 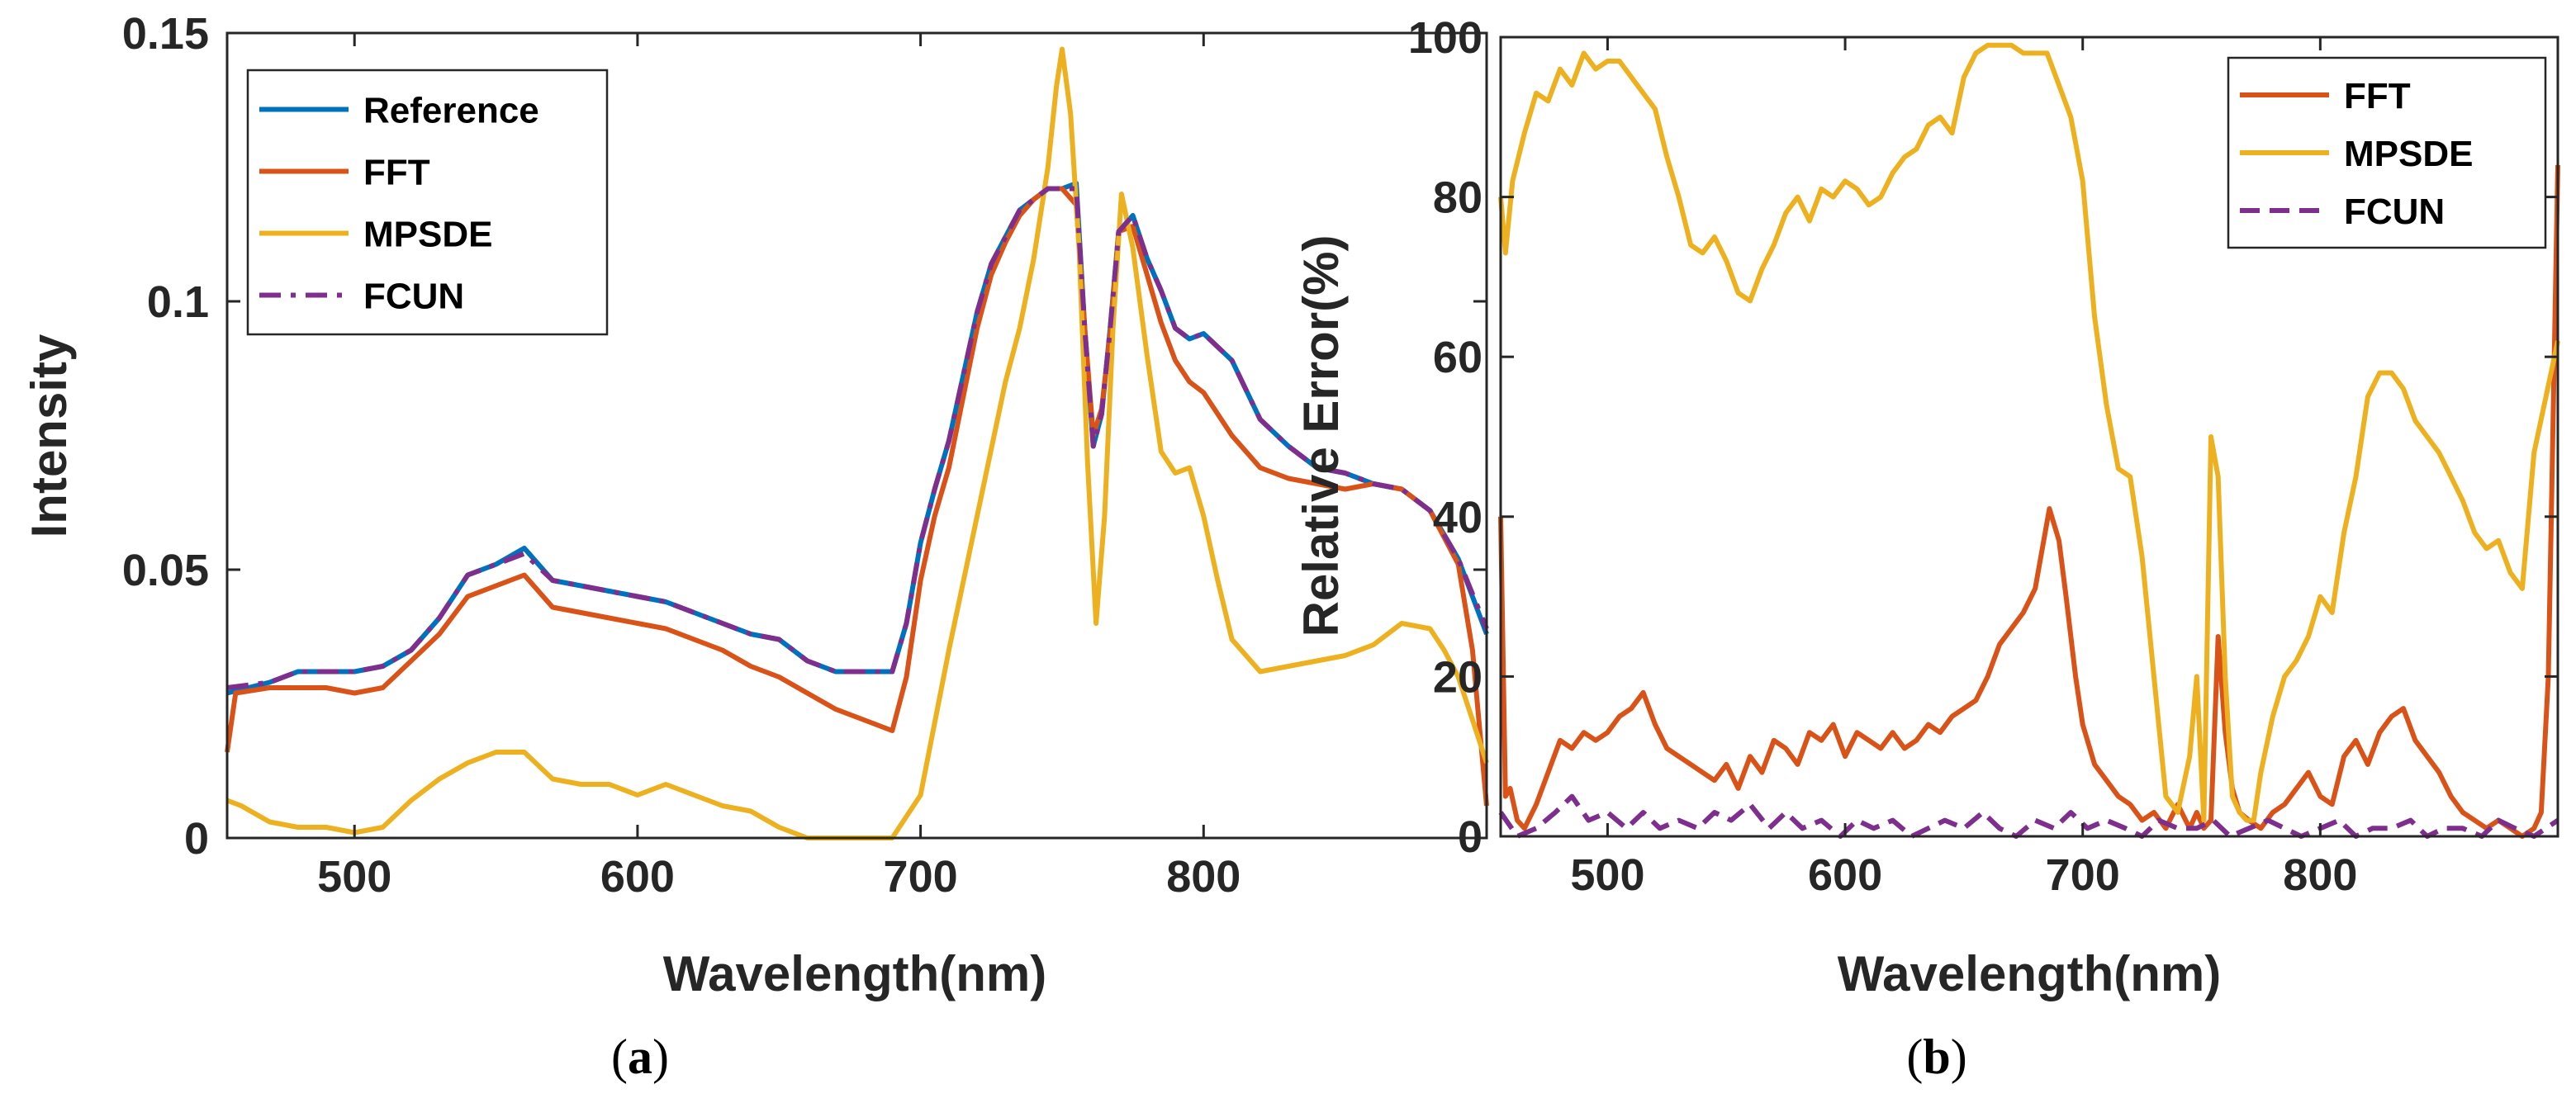 I want to click on y-tick-label: 40, so click(x=1458, y=517).